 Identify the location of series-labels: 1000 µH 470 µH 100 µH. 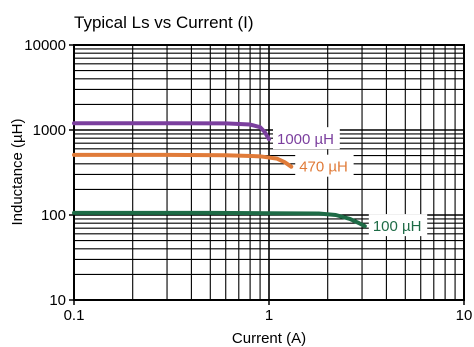
(350, 182).